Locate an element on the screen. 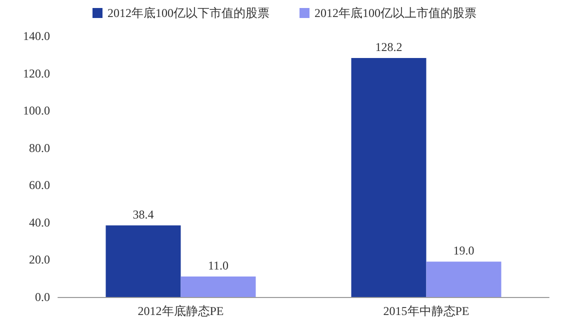 The height and width of the screenshot is (331, 569). y-tick-label: 60.0 is located at coordinates (39, 185).